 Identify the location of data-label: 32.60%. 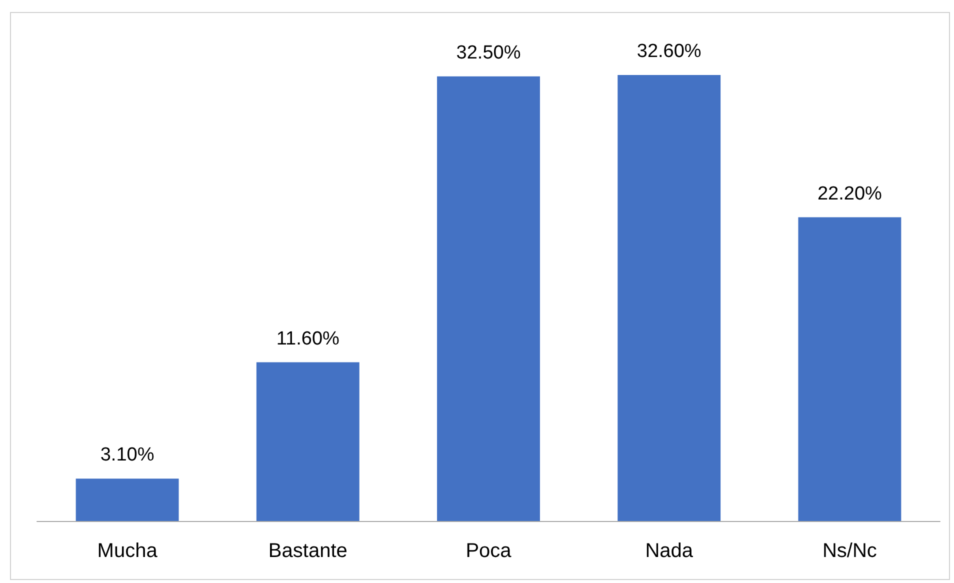
(669, 51).